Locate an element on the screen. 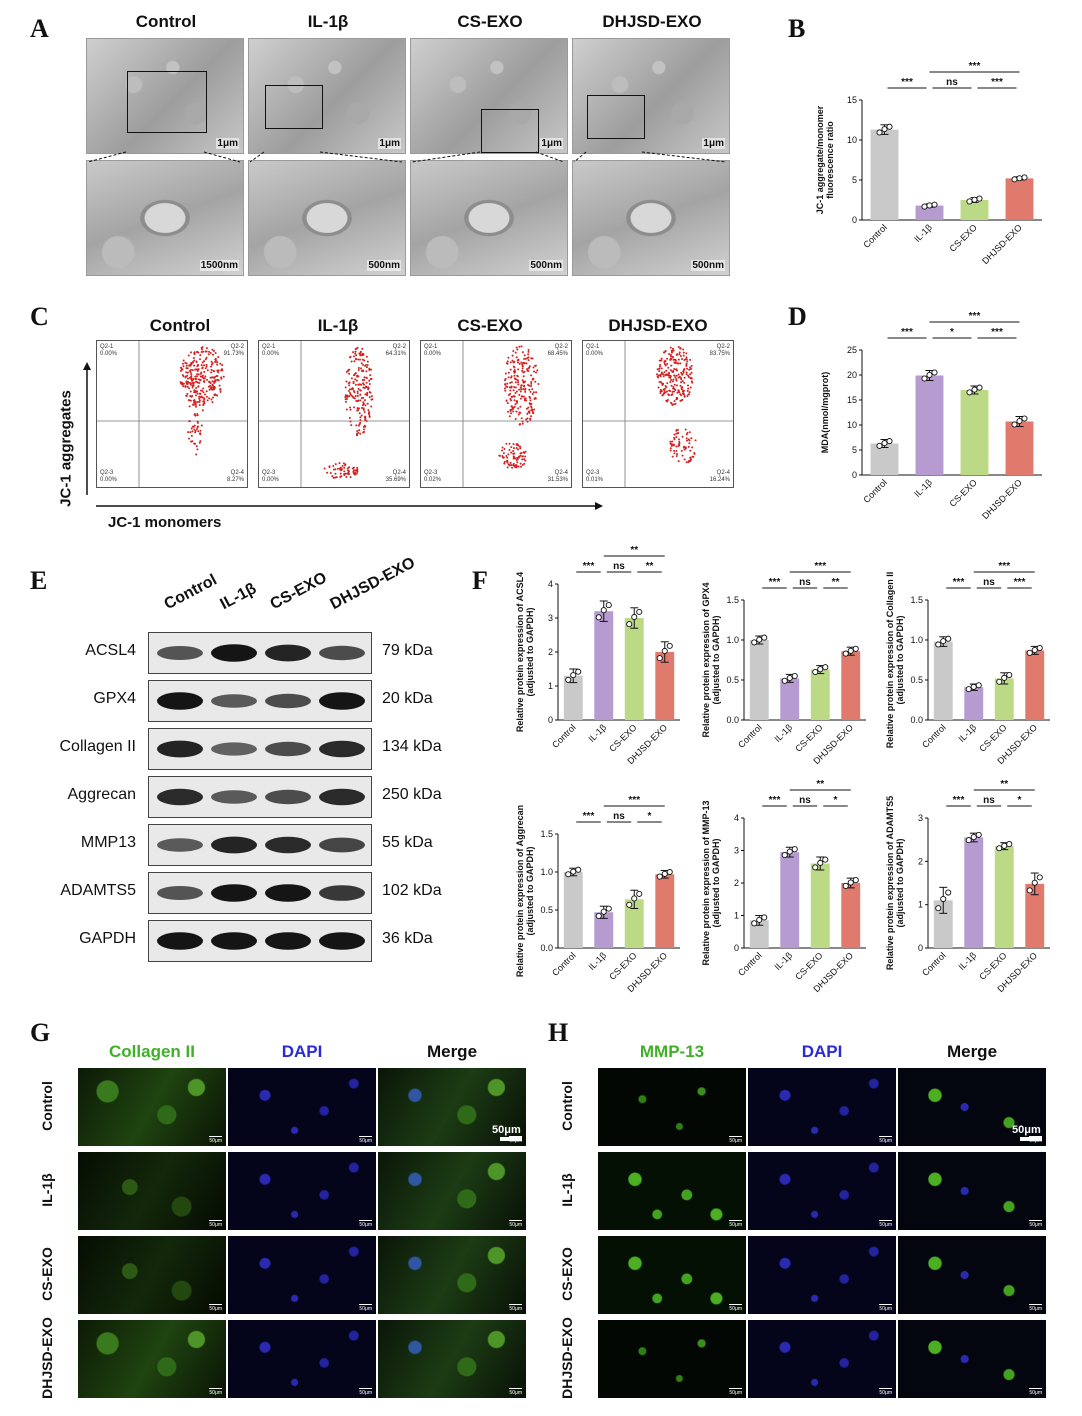 Image resolution: width=1082 pixels, height=1416 pixels. y-tick-label: 4 is located at coordinates (736, 818).